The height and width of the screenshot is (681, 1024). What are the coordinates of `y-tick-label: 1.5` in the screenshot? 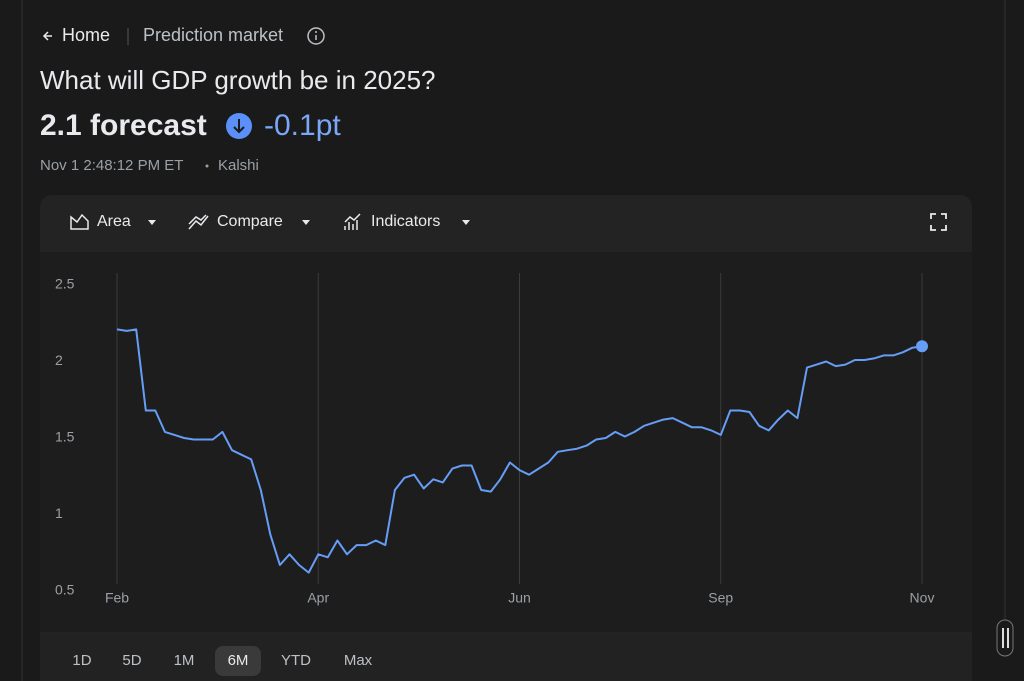 It's located at (65, 437).